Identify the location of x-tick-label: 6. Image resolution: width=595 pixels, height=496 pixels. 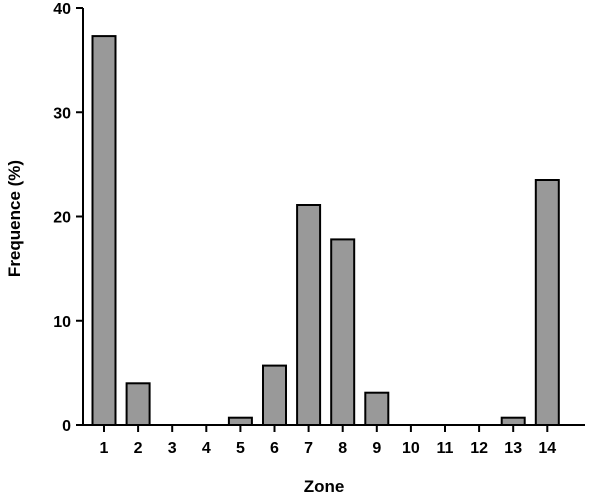
(274, 448).